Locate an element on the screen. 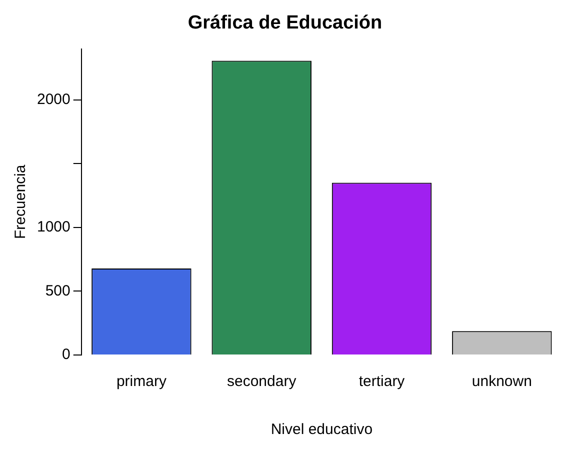  x-tick-label: unknown is located at coordinates (502, 381).